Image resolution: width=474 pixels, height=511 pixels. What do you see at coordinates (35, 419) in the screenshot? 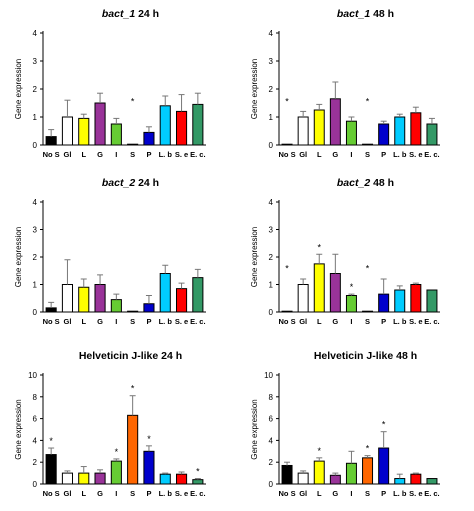
I see `y-tick-label: 6` at bounding box center [35, 419].